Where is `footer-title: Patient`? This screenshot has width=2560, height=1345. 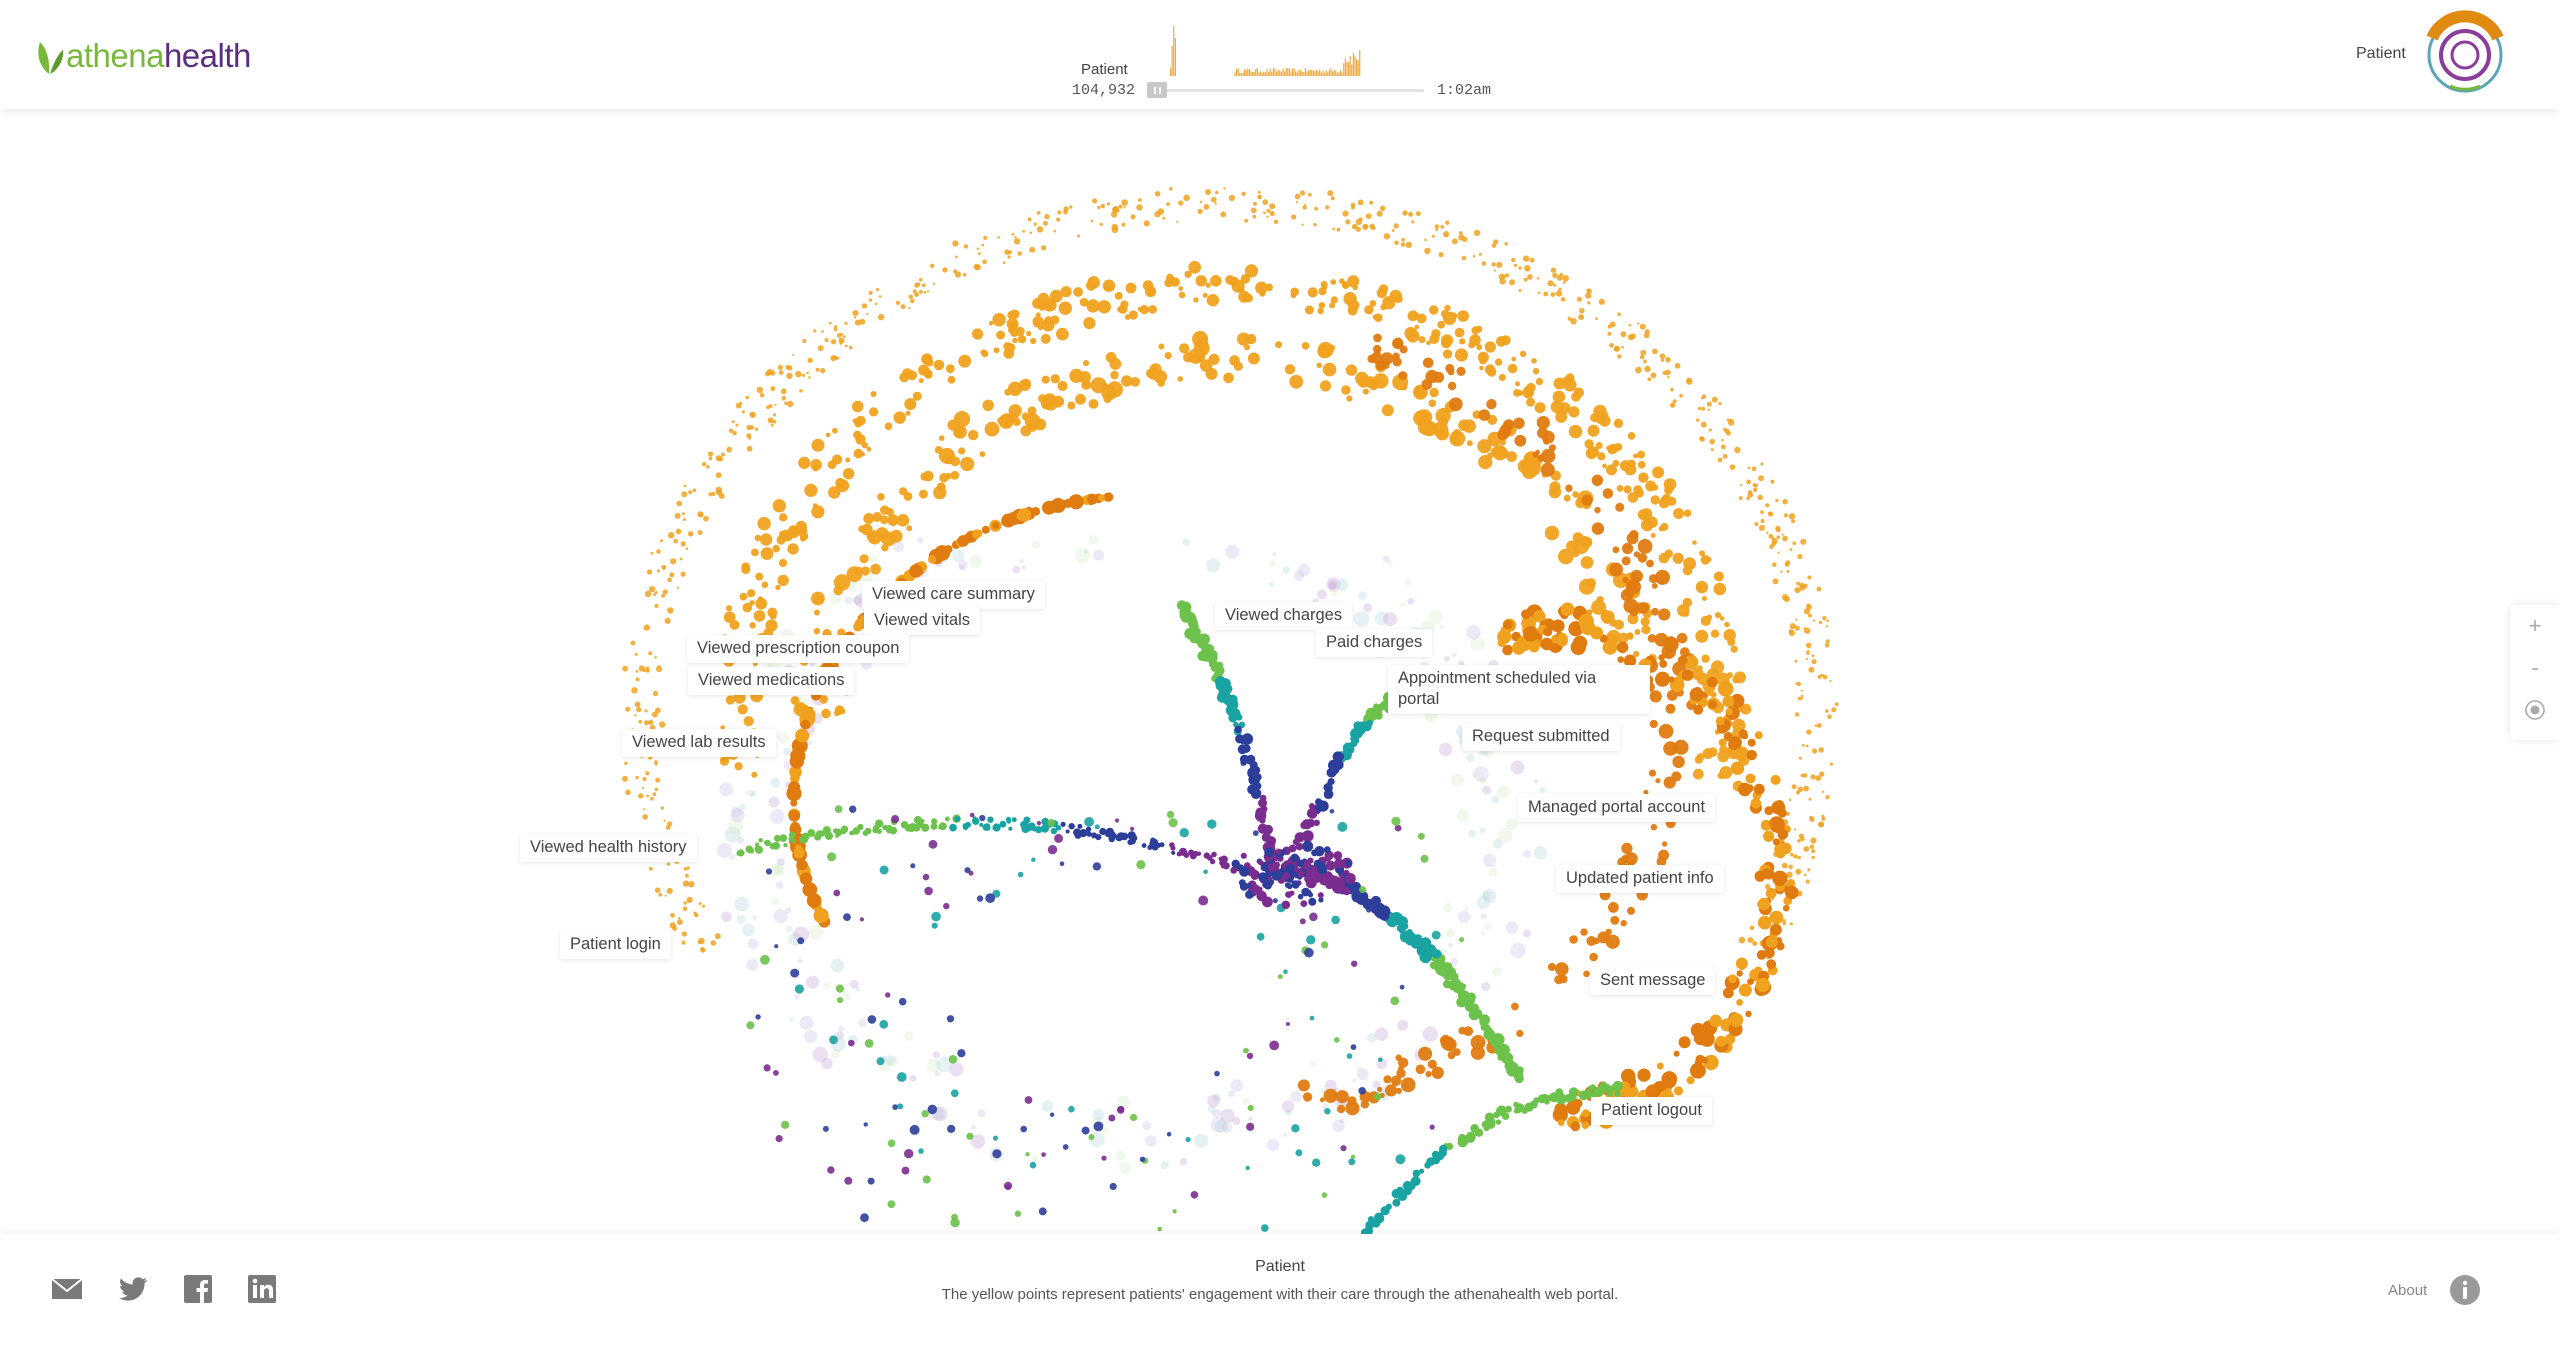 footer-title: Patient is located at coordinates (1280, 1266).